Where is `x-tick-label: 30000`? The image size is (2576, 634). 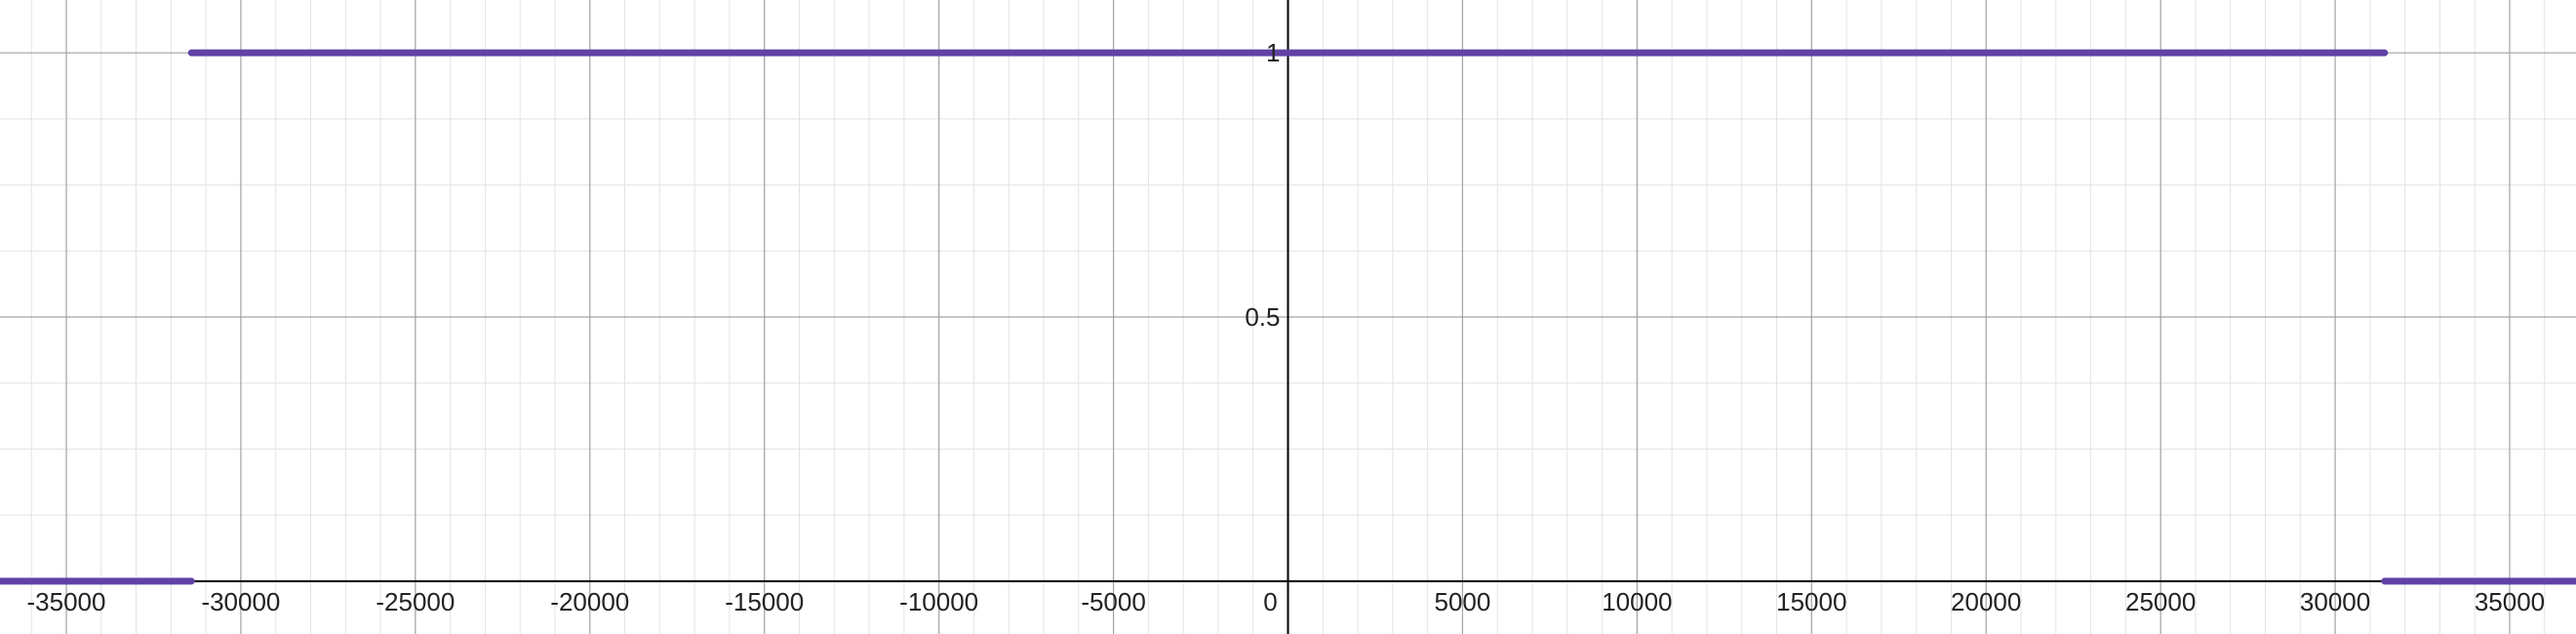 x-tick-label: 30000 is located at coordinates (2335, 602).